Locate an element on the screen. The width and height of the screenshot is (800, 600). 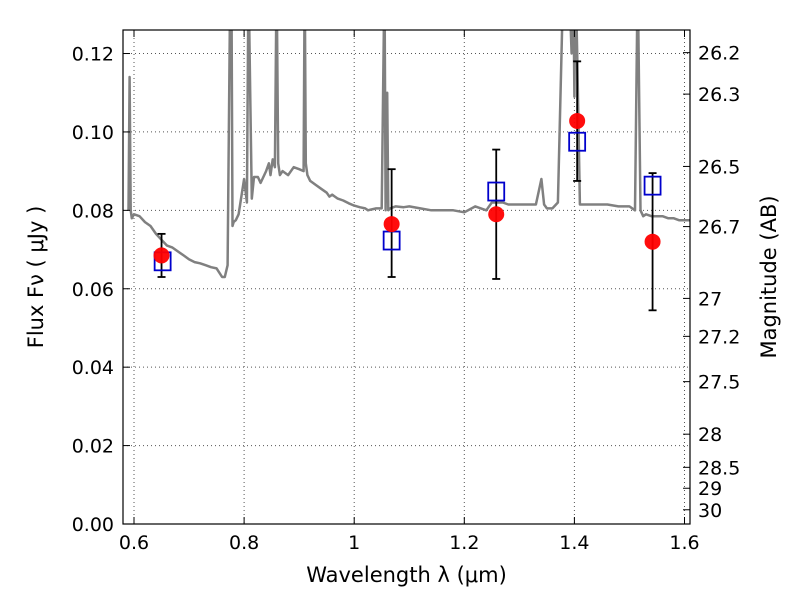
mag-tick-label: 26.3 is located at coordinates (719, 95).